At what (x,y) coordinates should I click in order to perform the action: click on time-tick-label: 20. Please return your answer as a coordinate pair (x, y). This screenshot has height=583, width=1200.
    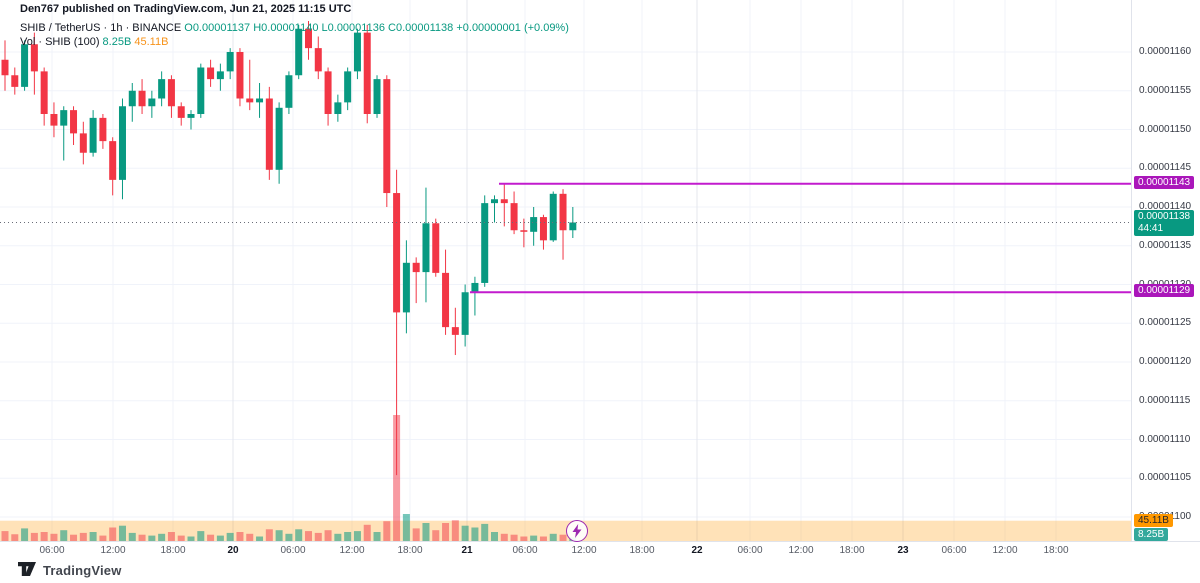
    Looking at the image, I should click on (233, 550).